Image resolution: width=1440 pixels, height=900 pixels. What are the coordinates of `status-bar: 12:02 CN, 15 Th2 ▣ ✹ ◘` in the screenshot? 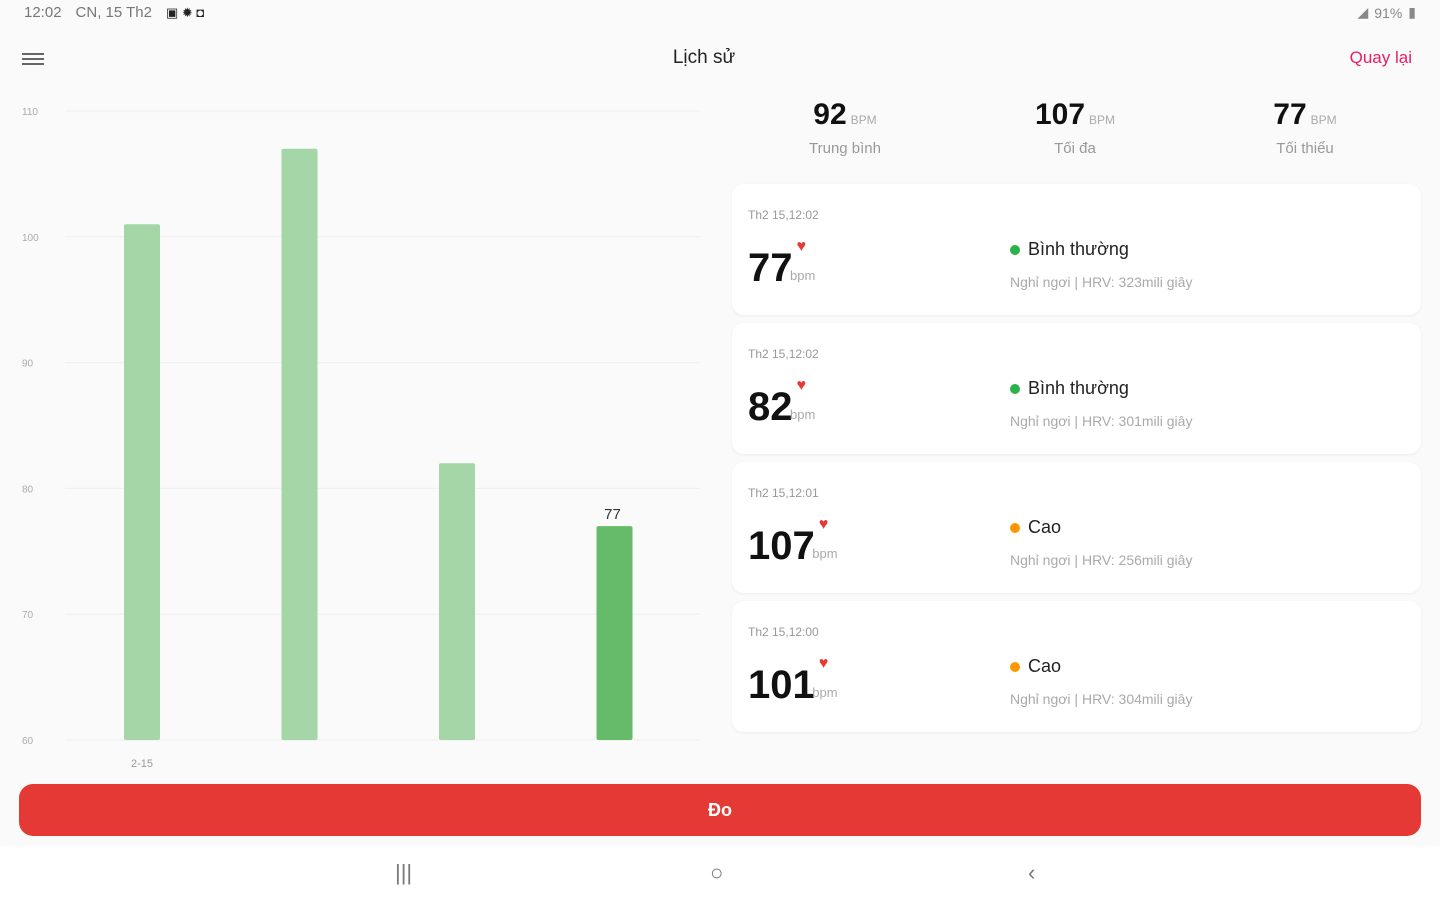 It's located at (114, 12).